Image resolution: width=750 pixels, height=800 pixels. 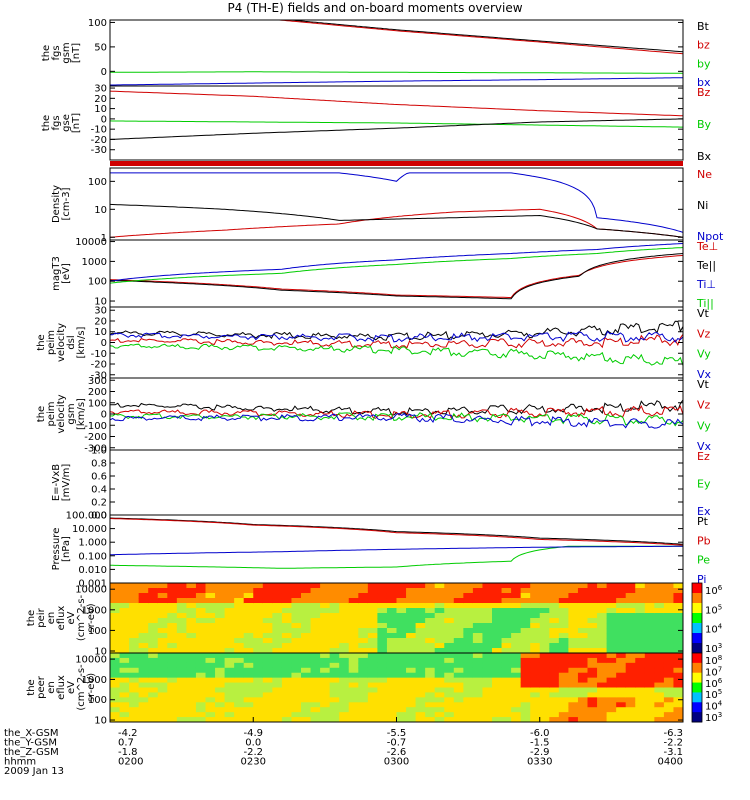 What do you see at coordinates (397, 202) in the screenshot?
I see `series-line-Npot` at bounding box center [397, 202].